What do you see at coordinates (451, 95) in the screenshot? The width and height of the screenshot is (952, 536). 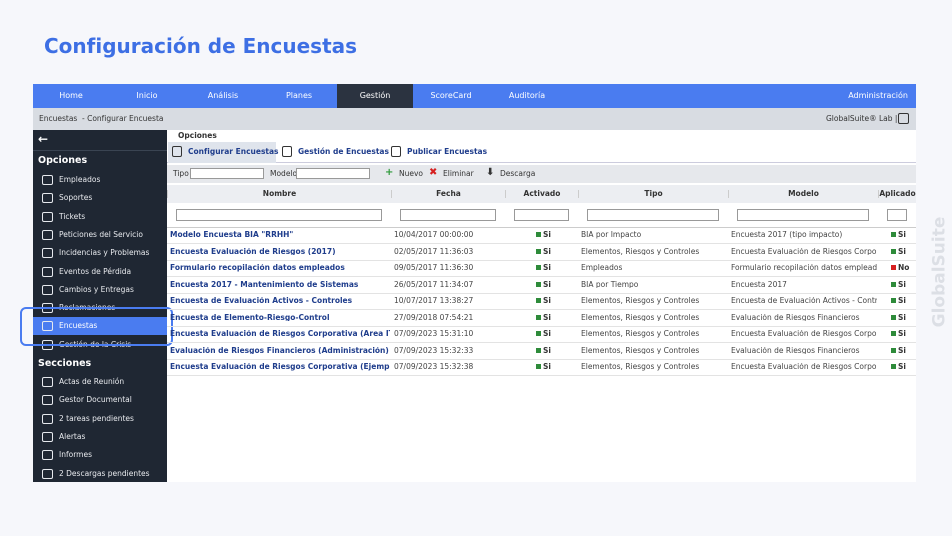 I see `nav-item: ScoreCard` at bounding box center [451, 95].